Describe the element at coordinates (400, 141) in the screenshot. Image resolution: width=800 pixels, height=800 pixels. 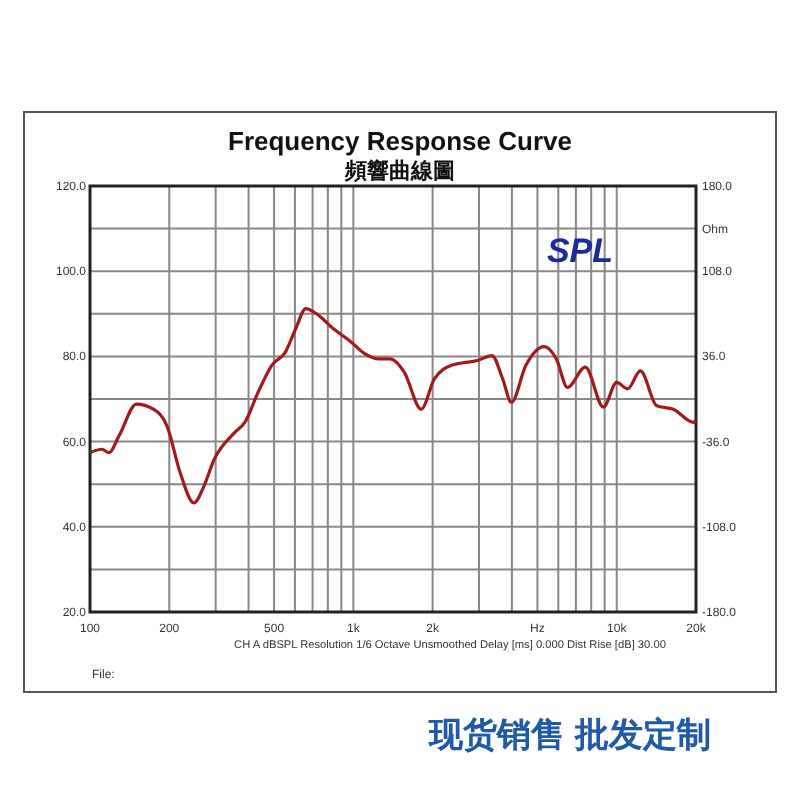
I see `chart-title: Frequency Response Curve` at that location.